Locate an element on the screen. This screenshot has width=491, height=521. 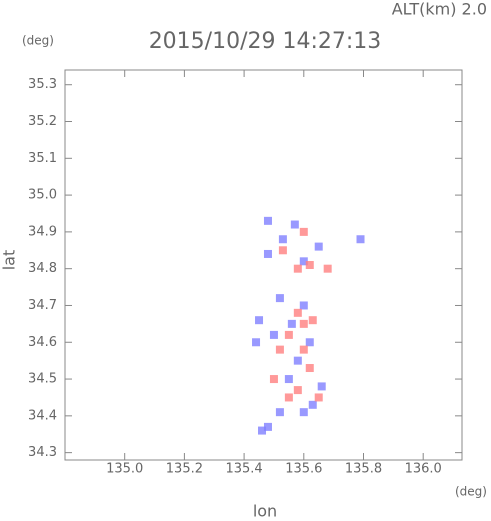
x-unit: (deg) is located at coordinates (471, 492).